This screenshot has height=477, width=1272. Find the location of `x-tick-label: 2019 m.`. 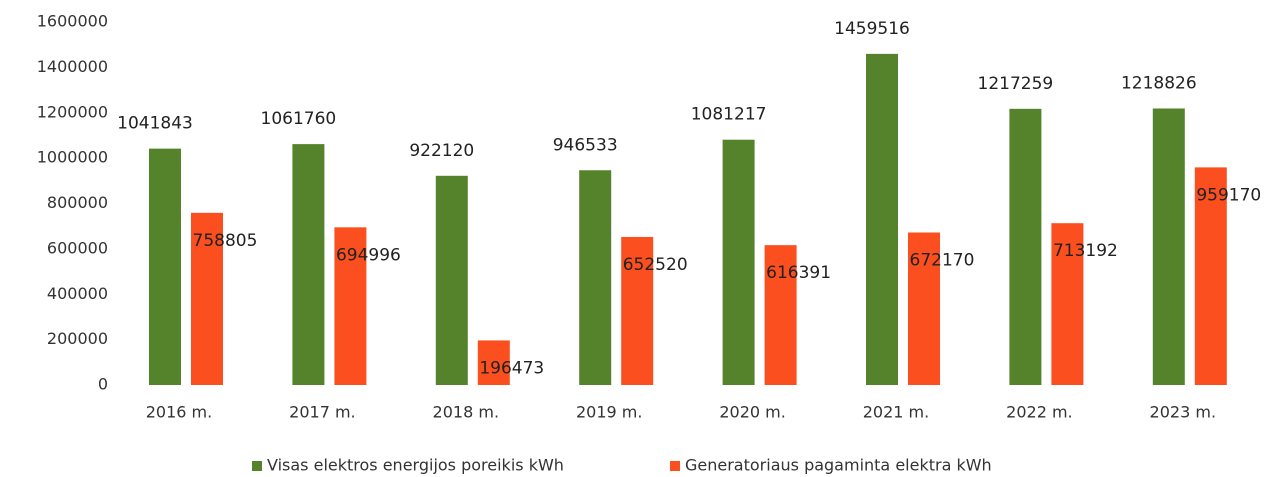

x-tick-label: 2019 m. is located at coordinates (609, 412).